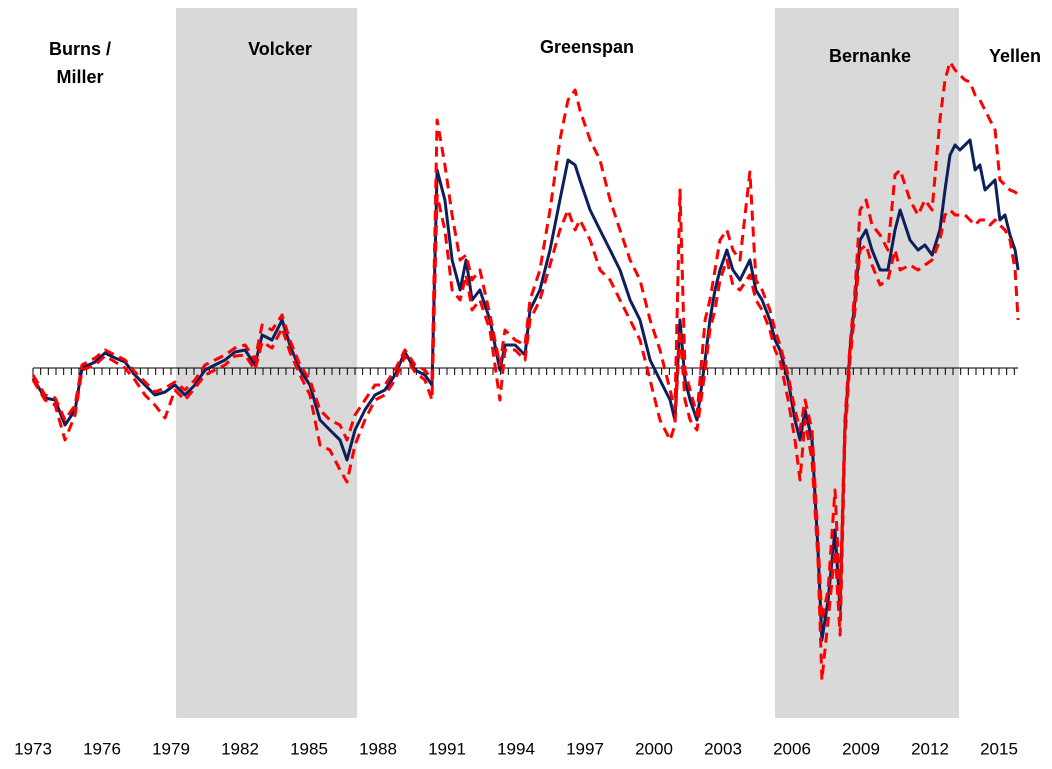  I want to click on chair-label: Greenspan, so click(587, 47).